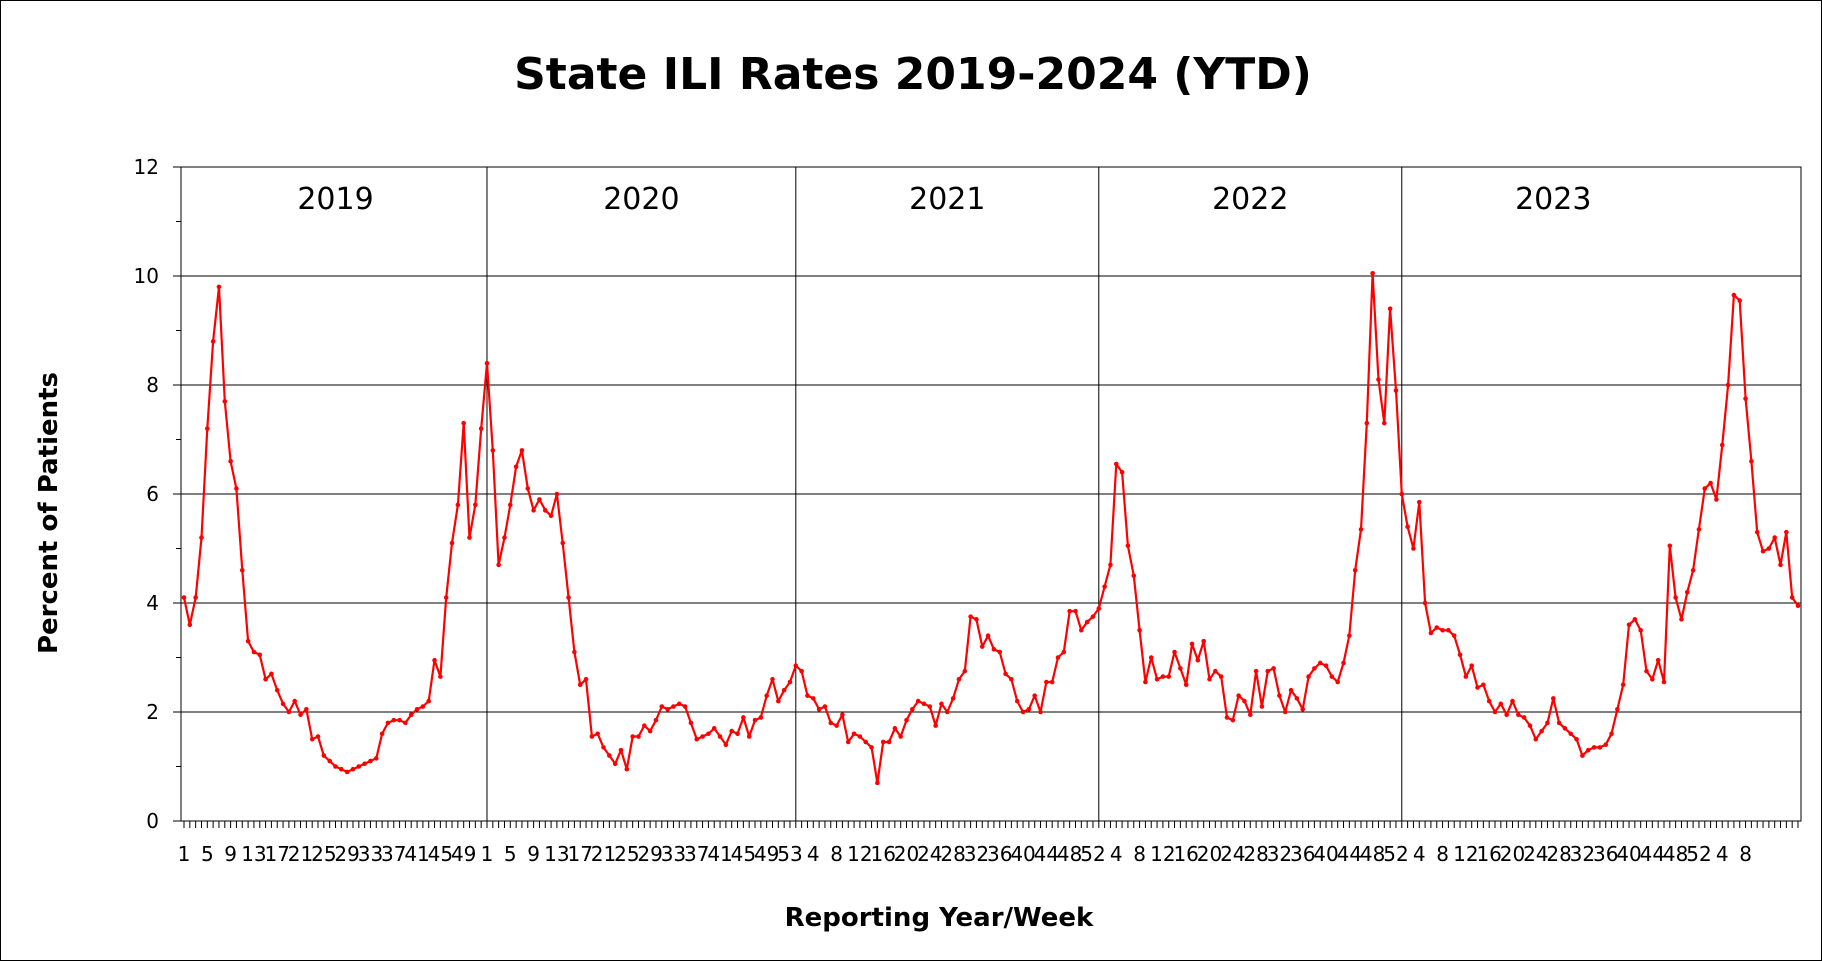 The width and height of the screenshot is (1822, 961). Describe the element at coordinates (1372, 854) in the screenshot. I see `x-tick-label: 48` at that location.